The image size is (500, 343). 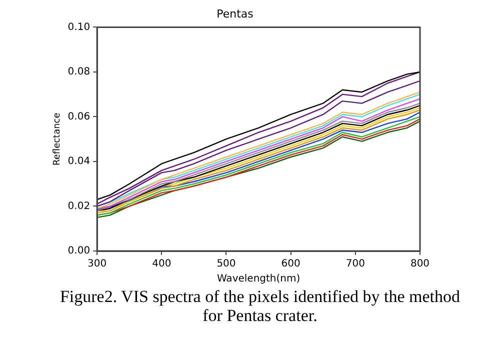 I want to click on y-tick-label: 0.02, so click(x=79, y=206).